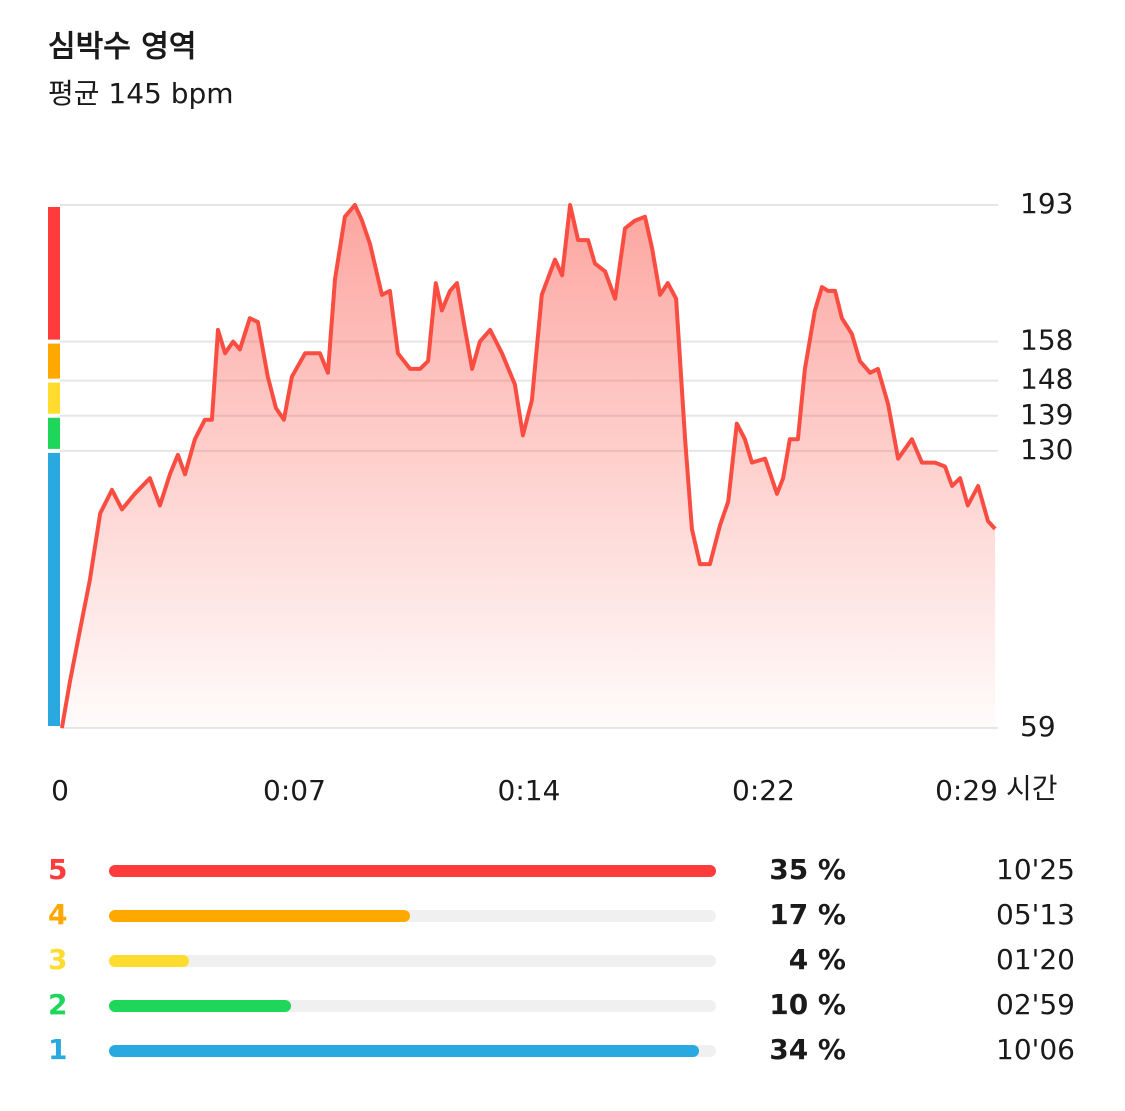  I want to click on x-tick-label: 0:29, so click(966, 790).